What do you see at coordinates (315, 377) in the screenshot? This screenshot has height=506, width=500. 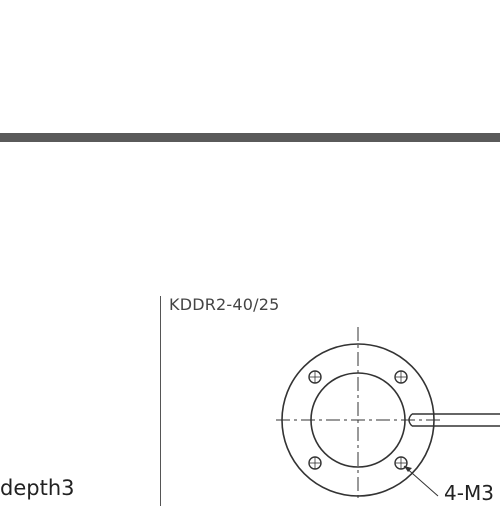 I see `mounting-hole-top-left` at bounding box center [315, 377].